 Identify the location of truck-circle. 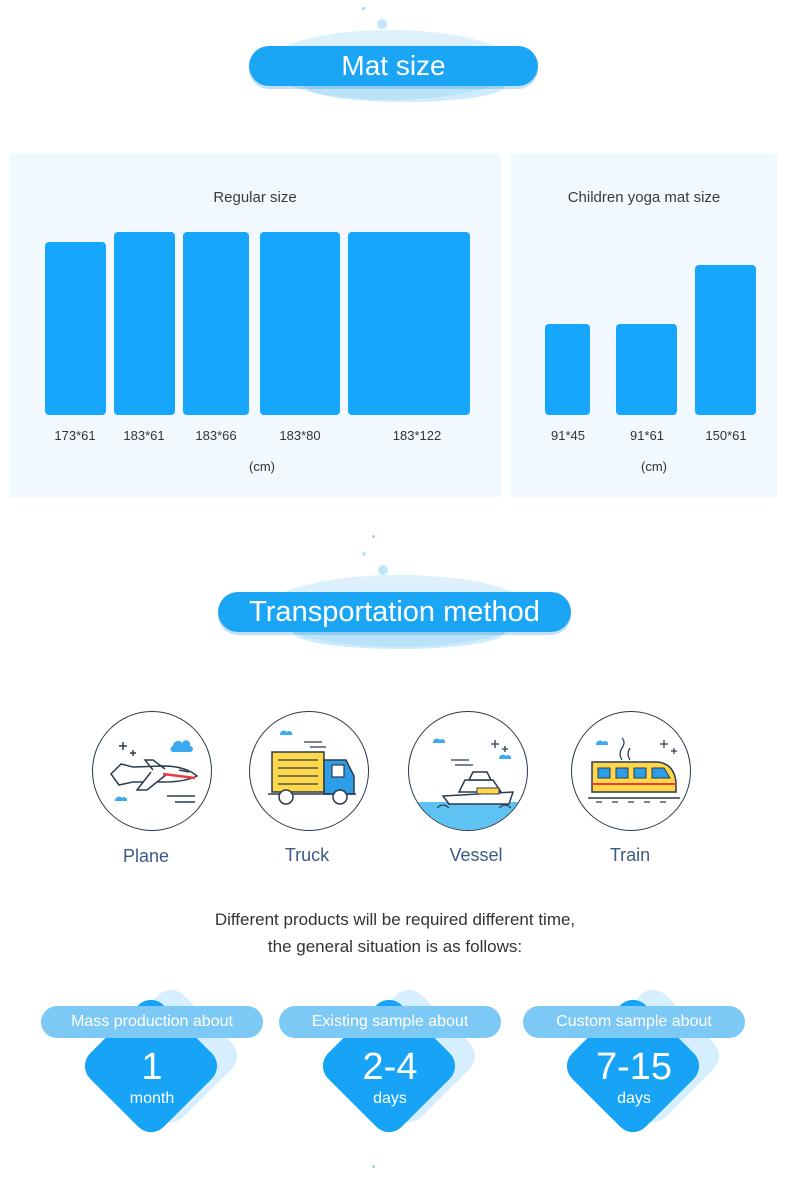
(309, 771).